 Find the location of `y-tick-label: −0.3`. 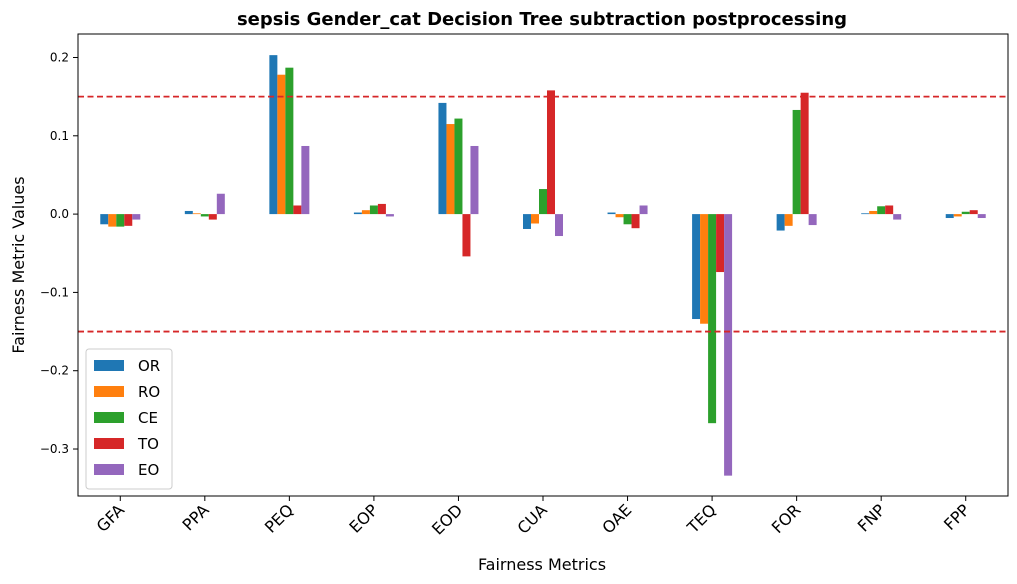

y-tick-label: −0.3 is located at coordinates (54, 449).